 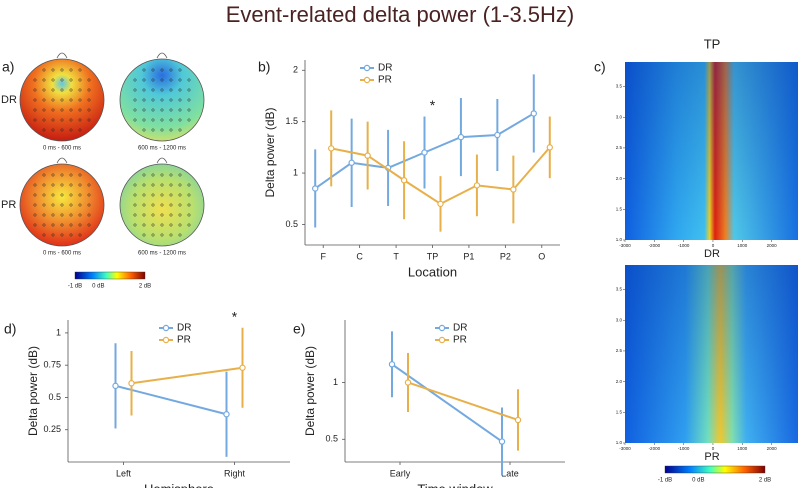 What do you see at coordinates (600, 67) in the screenshot?
I see `panel-label: c)` at bounding box center [600, 67].